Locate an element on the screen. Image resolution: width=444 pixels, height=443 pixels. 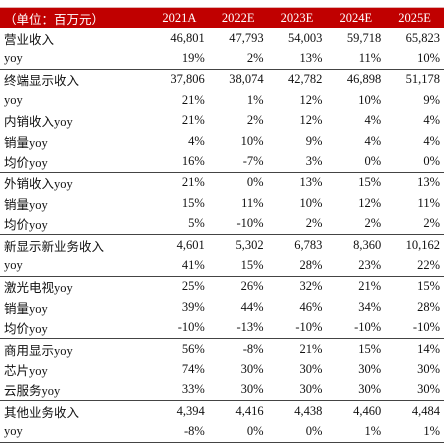
value-cell: 46,898 is located at coordinates (364, 79).